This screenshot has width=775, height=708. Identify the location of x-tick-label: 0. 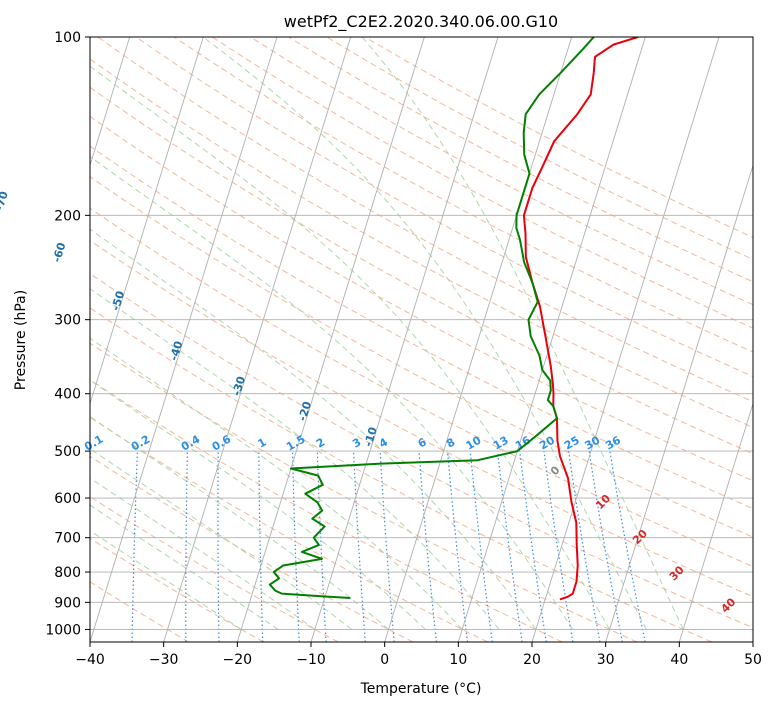
(384, 660).